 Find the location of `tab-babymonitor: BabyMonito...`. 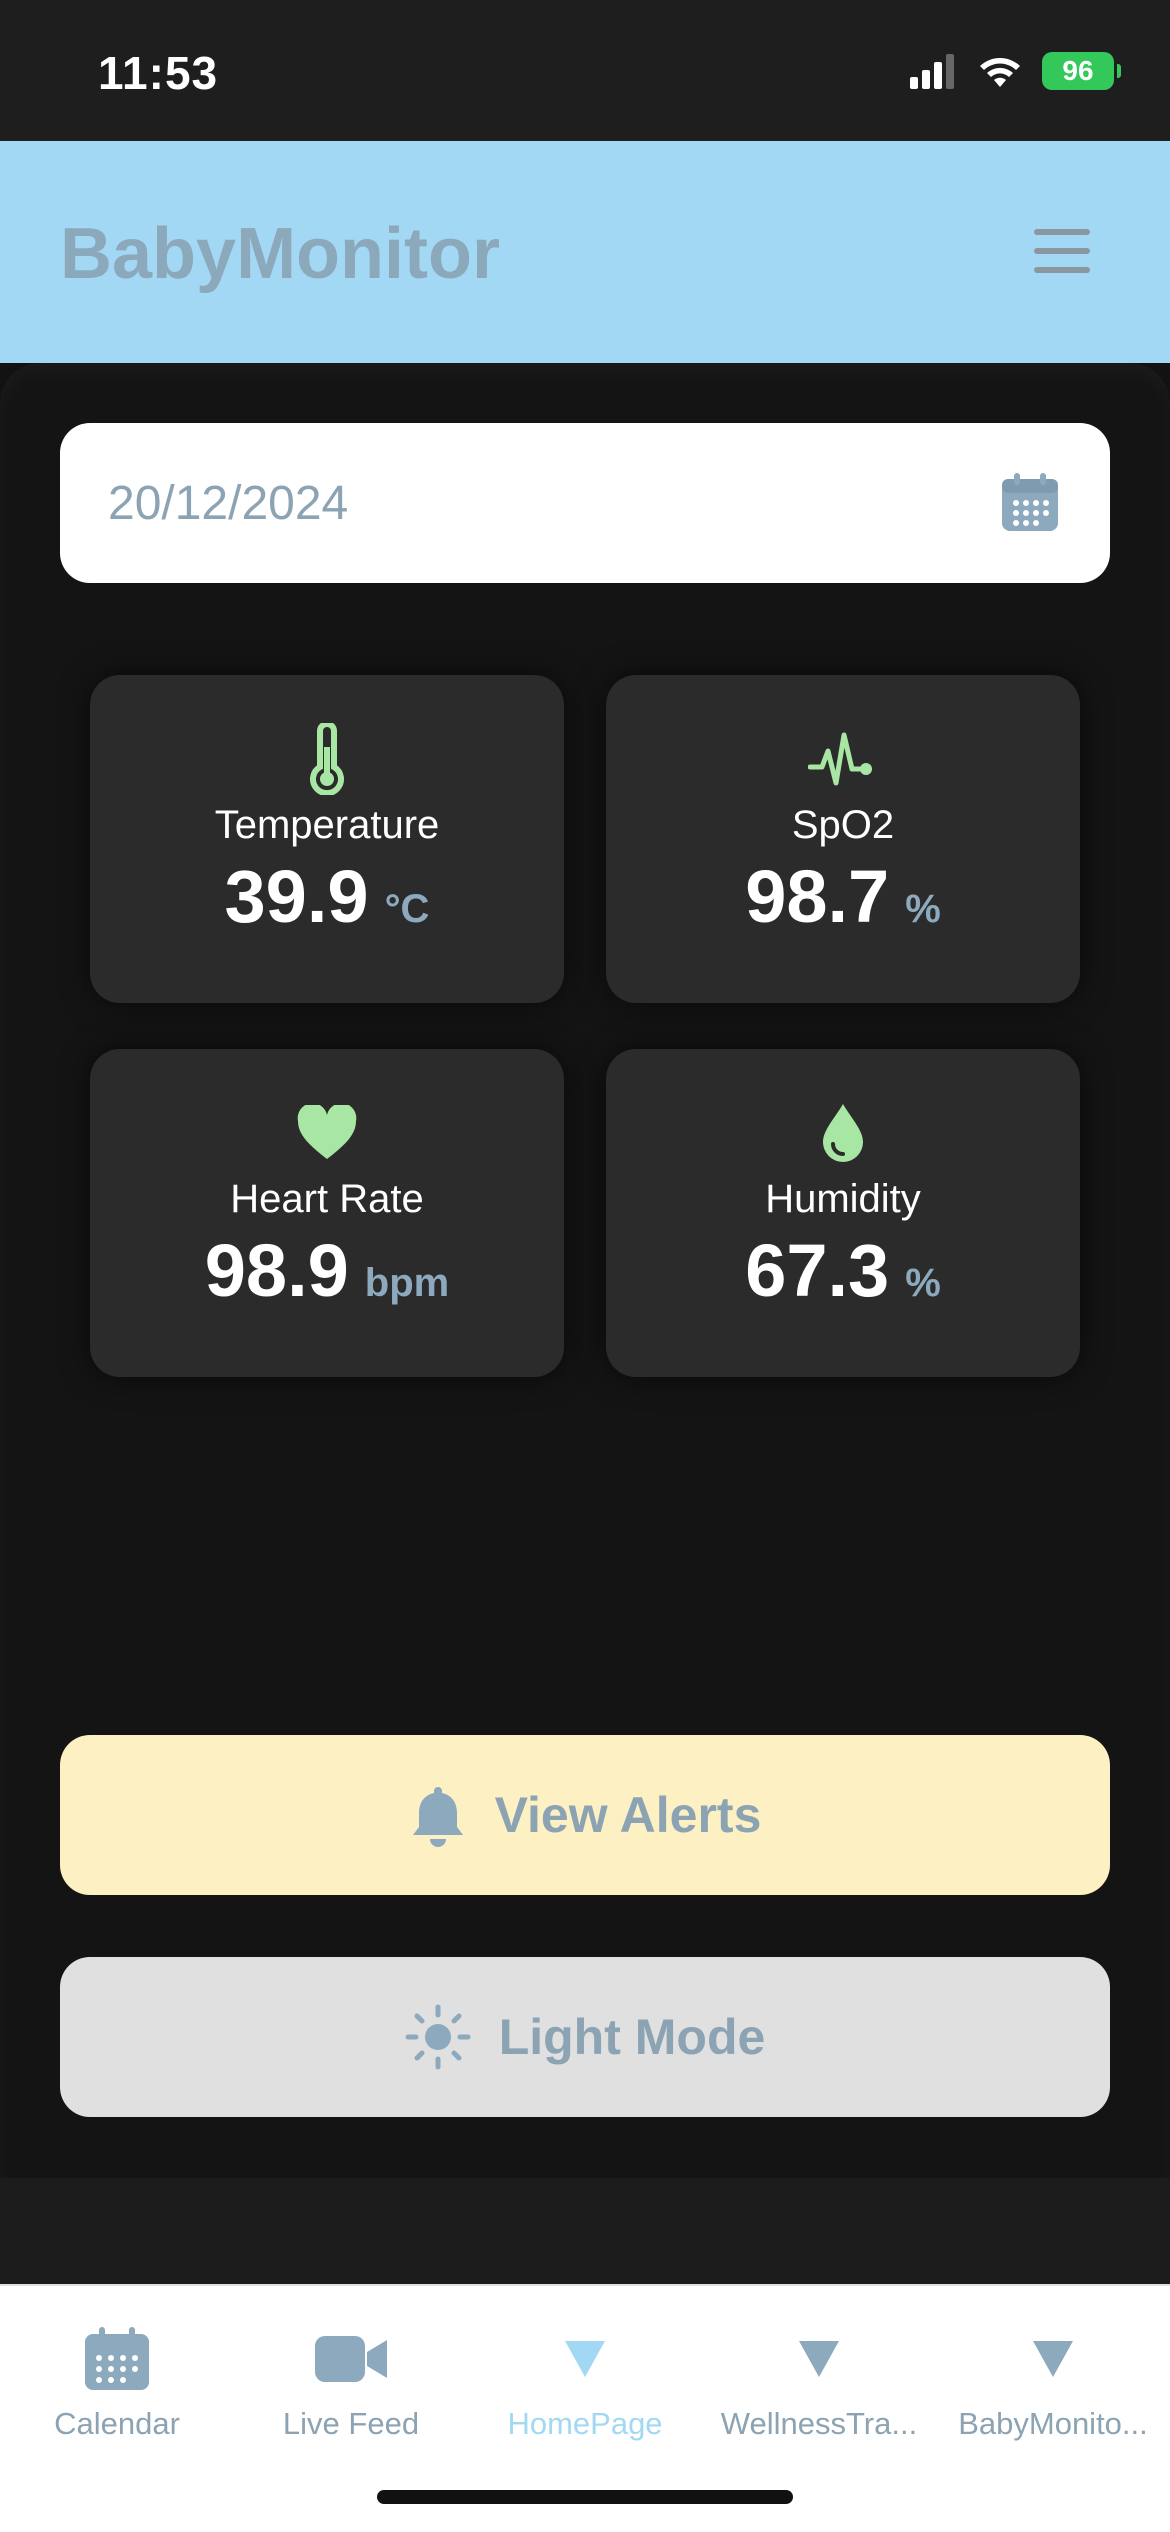

tab-babymonitor: BabyMonito... is located at coordinates (1053, 2383).